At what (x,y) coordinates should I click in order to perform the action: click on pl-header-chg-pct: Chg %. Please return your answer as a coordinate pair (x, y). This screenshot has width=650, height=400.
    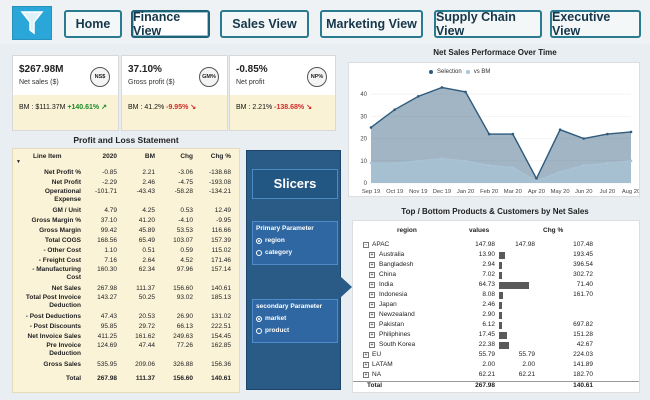
    Looking at the image, I should click on (220, 156).